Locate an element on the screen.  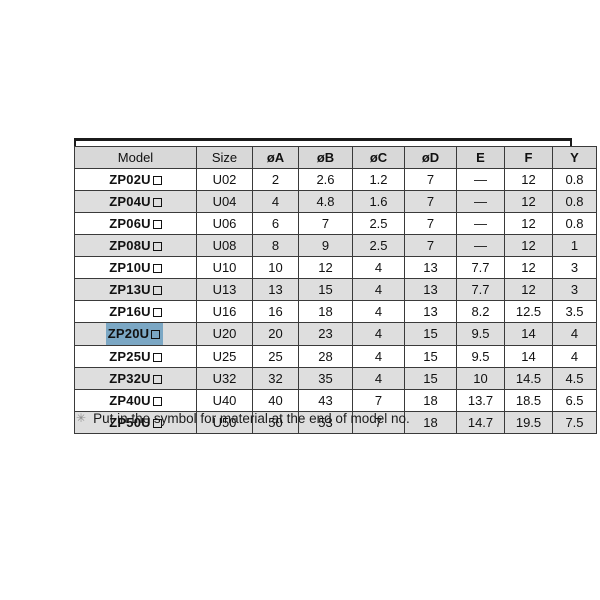
cell-e: 8.2 is located at coordinates (480, 311).